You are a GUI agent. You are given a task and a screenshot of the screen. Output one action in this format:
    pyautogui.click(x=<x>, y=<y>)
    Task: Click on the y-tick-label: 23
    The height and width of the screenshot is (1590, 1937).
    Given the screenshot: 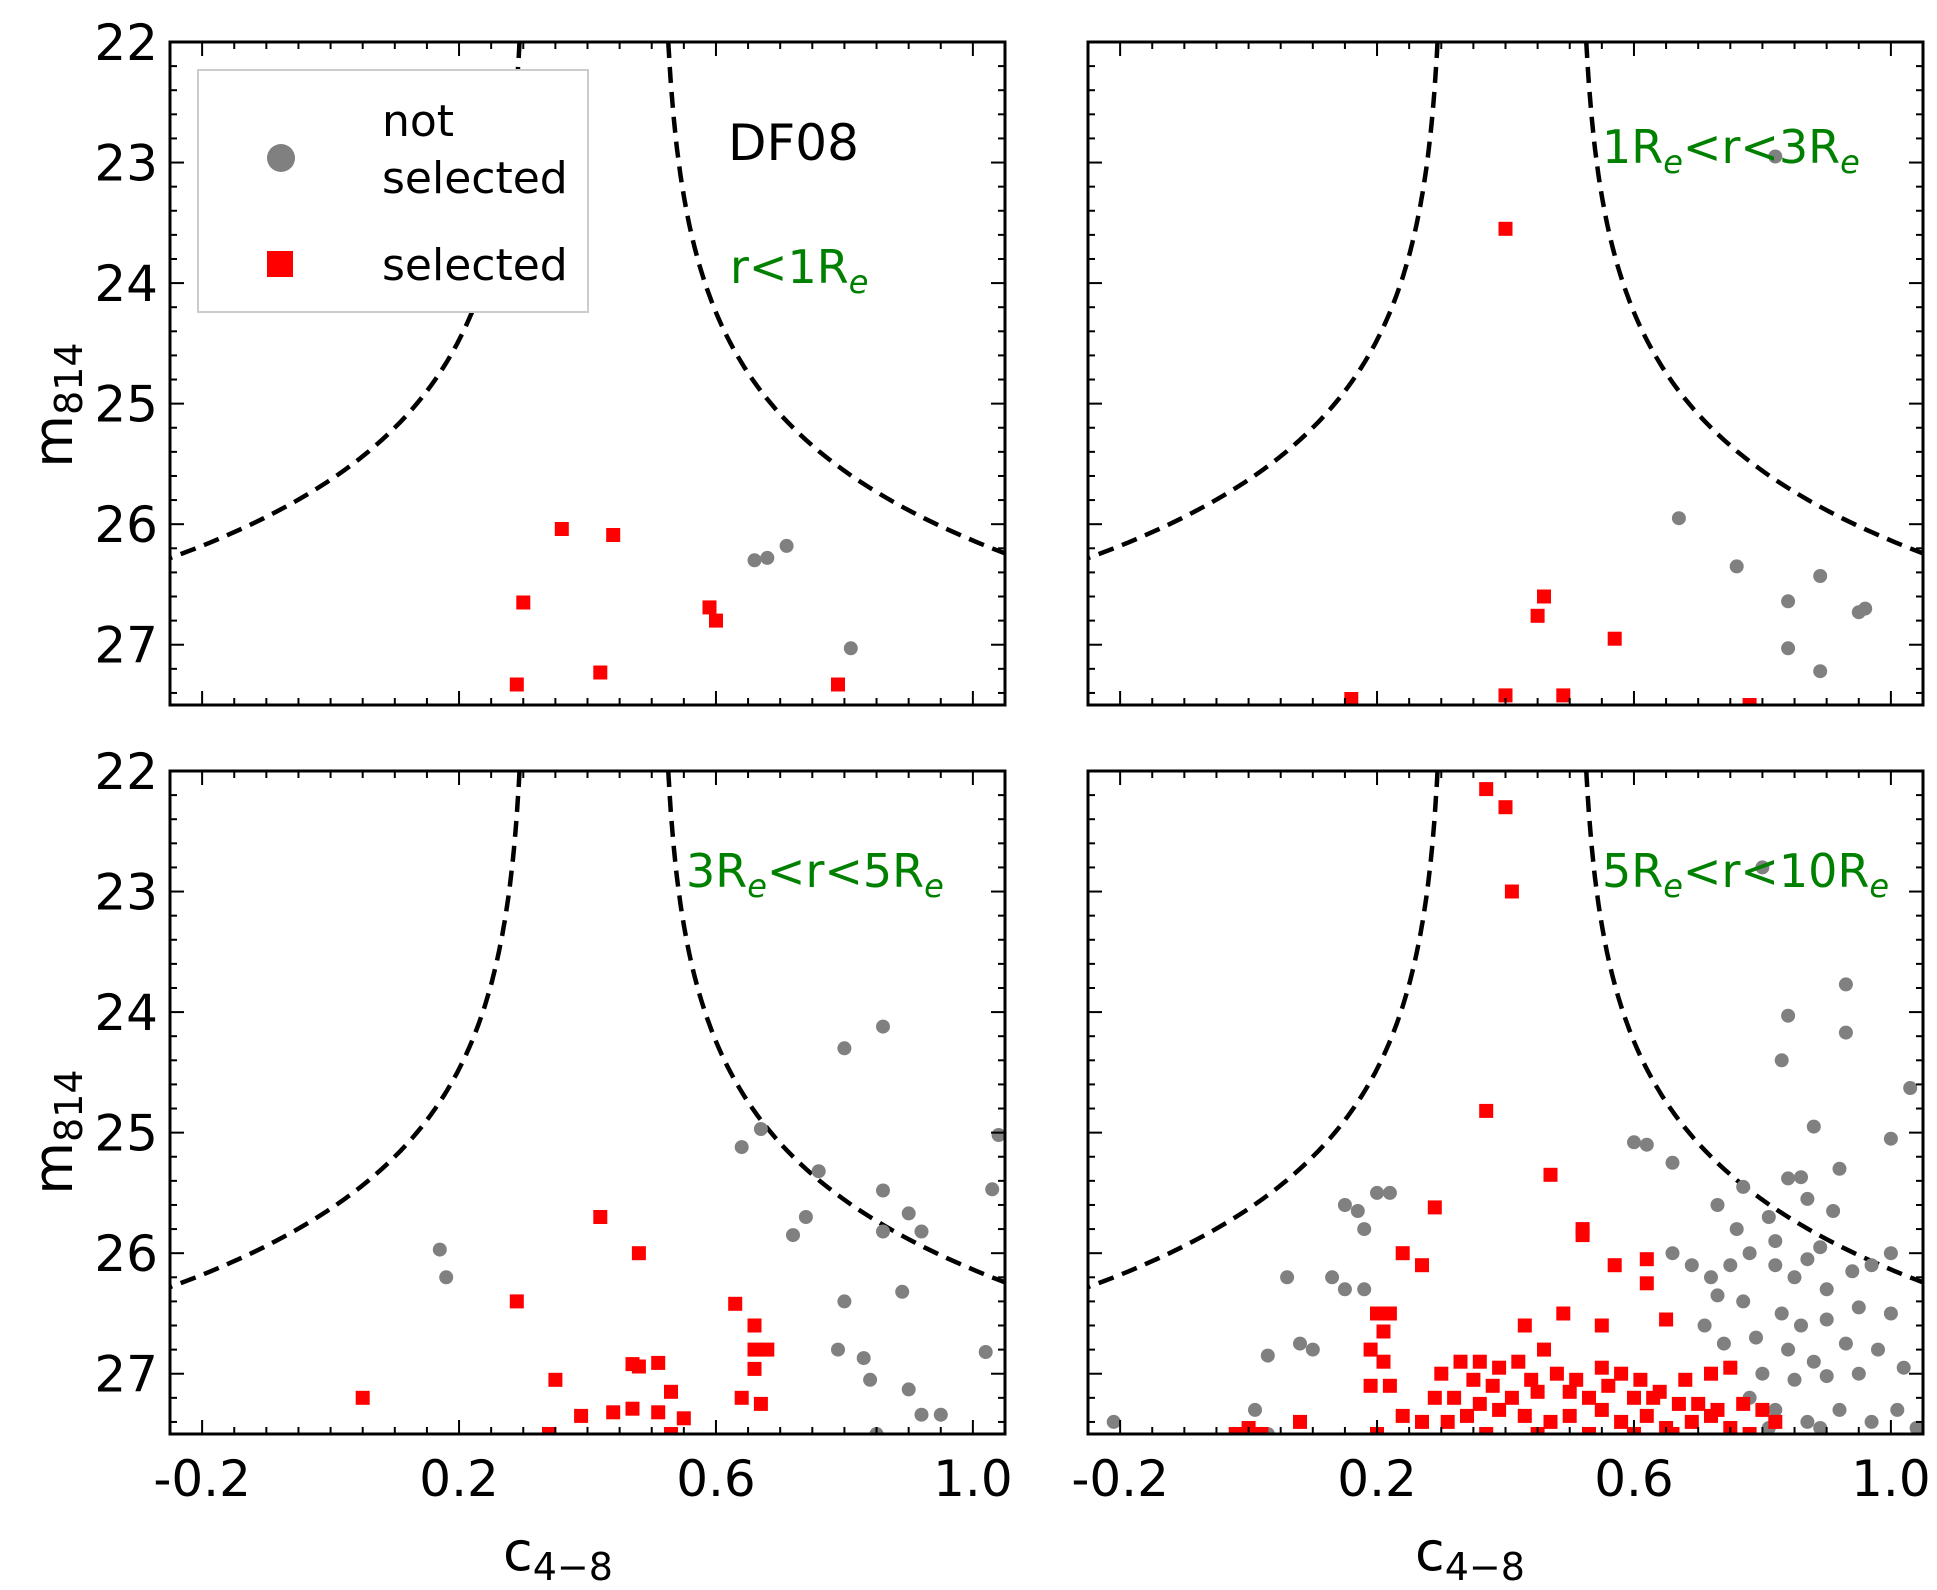 What is the action you would take?
    pyautogui.click(x=126, y=164)
    